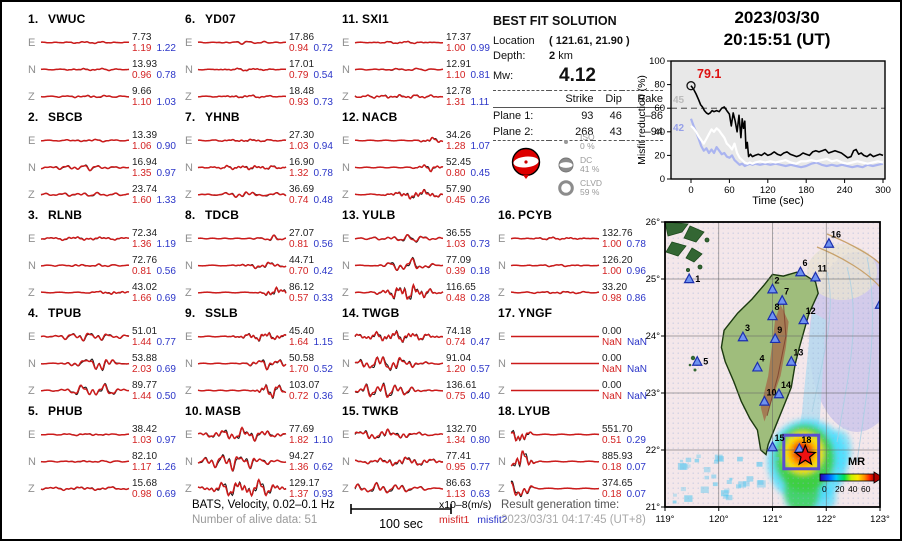 The height and width of the screenshot is (541, 902). What do you see at coordinates (461, 385) in the screenshot?
I see `amplitude-value: 136.61` at bounding box center [461, 385].